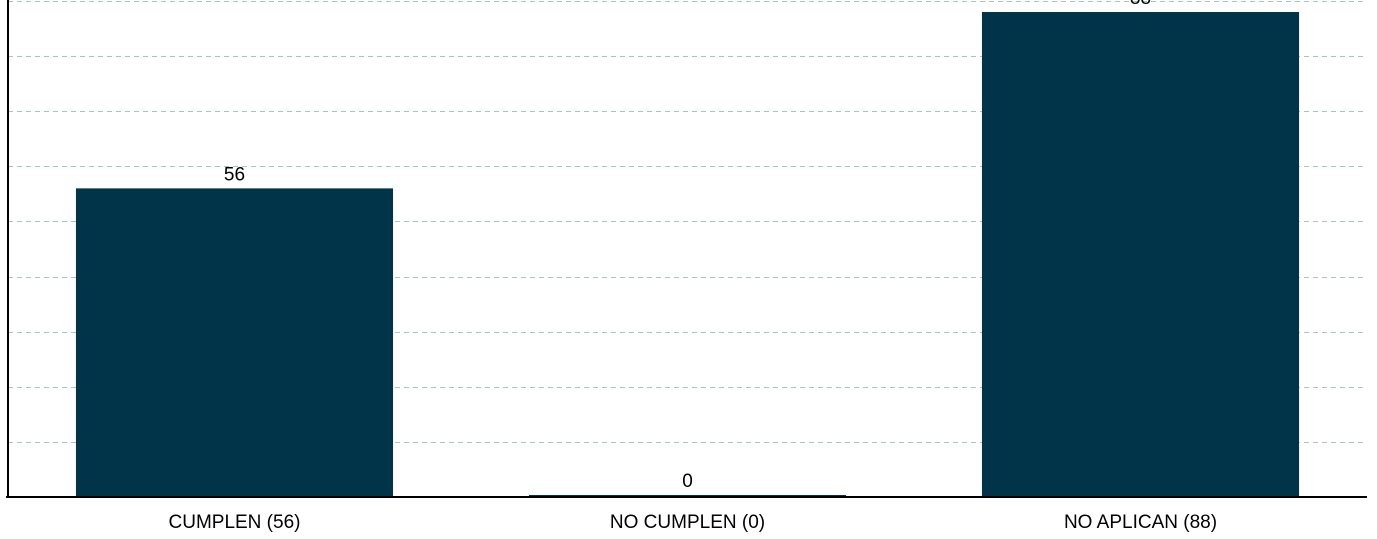 This screenshot has width=1377, height=539. Describe the element at coordinates (234, 174) in the screenshot. I see `data-label: 56` at that location.